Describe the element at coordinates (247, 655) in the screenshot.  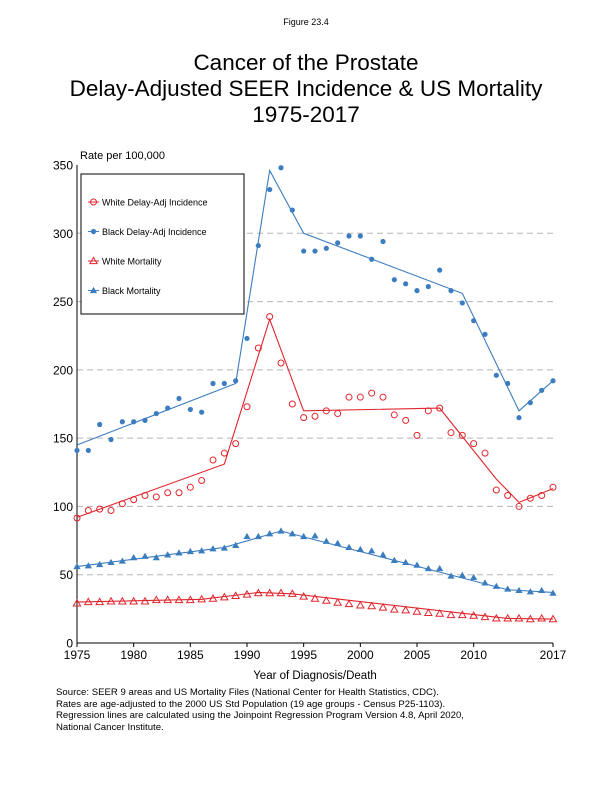
I see `x-tick-label: 1990` at that location.